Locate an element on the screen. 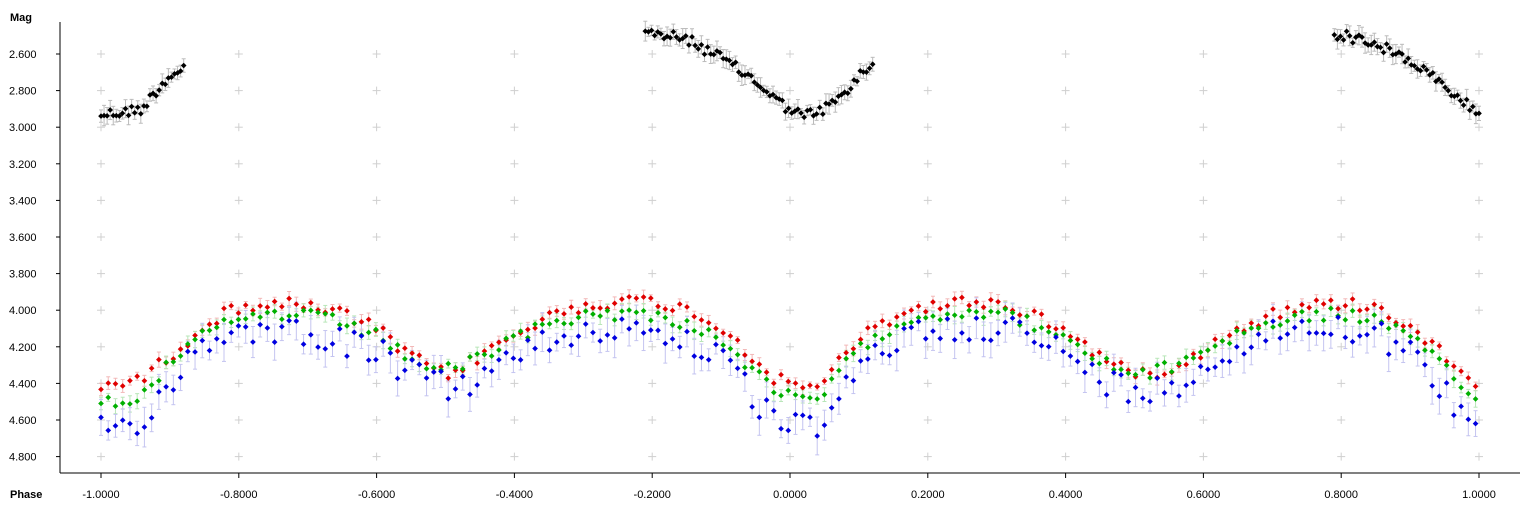  y-tick-label: 2.600 is located at coordinates (23, 55).